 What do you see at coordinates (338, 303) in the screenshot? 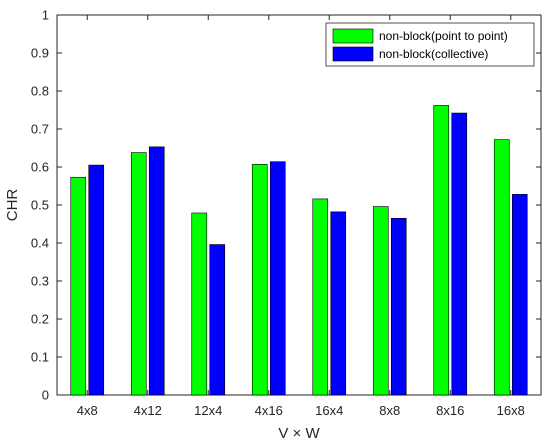
I see `bar-collective-16x4` at bounding box center [338, 303].